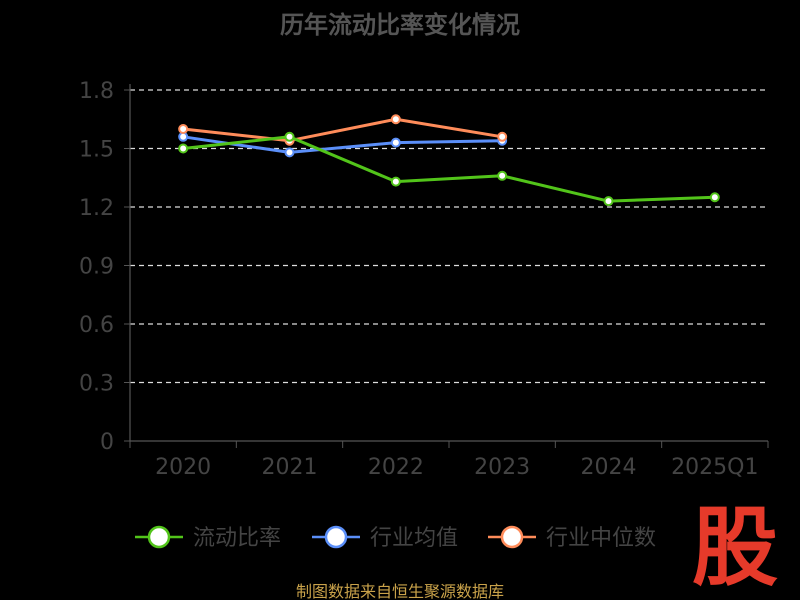 The image size is (800, 600). Describe the element at coordinates (502, 467) in the screenshot. I see `x-tick-label: 2023` at that location.